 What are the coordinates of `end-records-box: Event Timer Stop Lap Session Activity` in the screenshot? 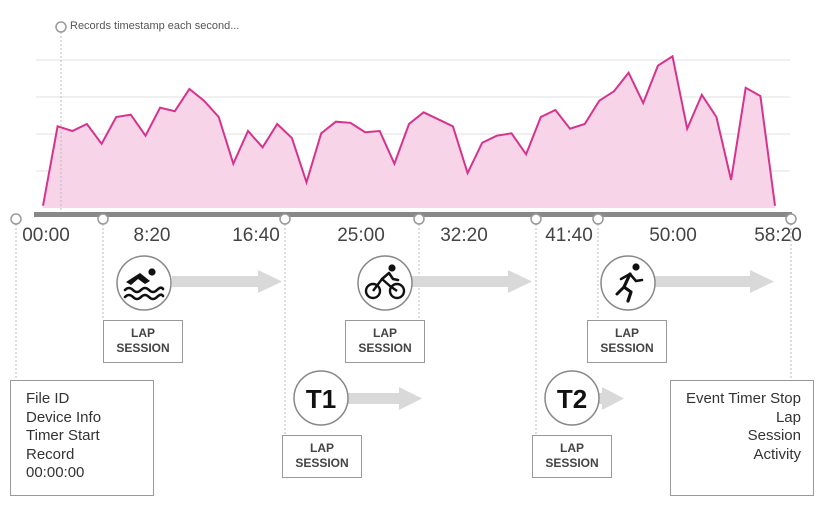 It's located at (742, 438).